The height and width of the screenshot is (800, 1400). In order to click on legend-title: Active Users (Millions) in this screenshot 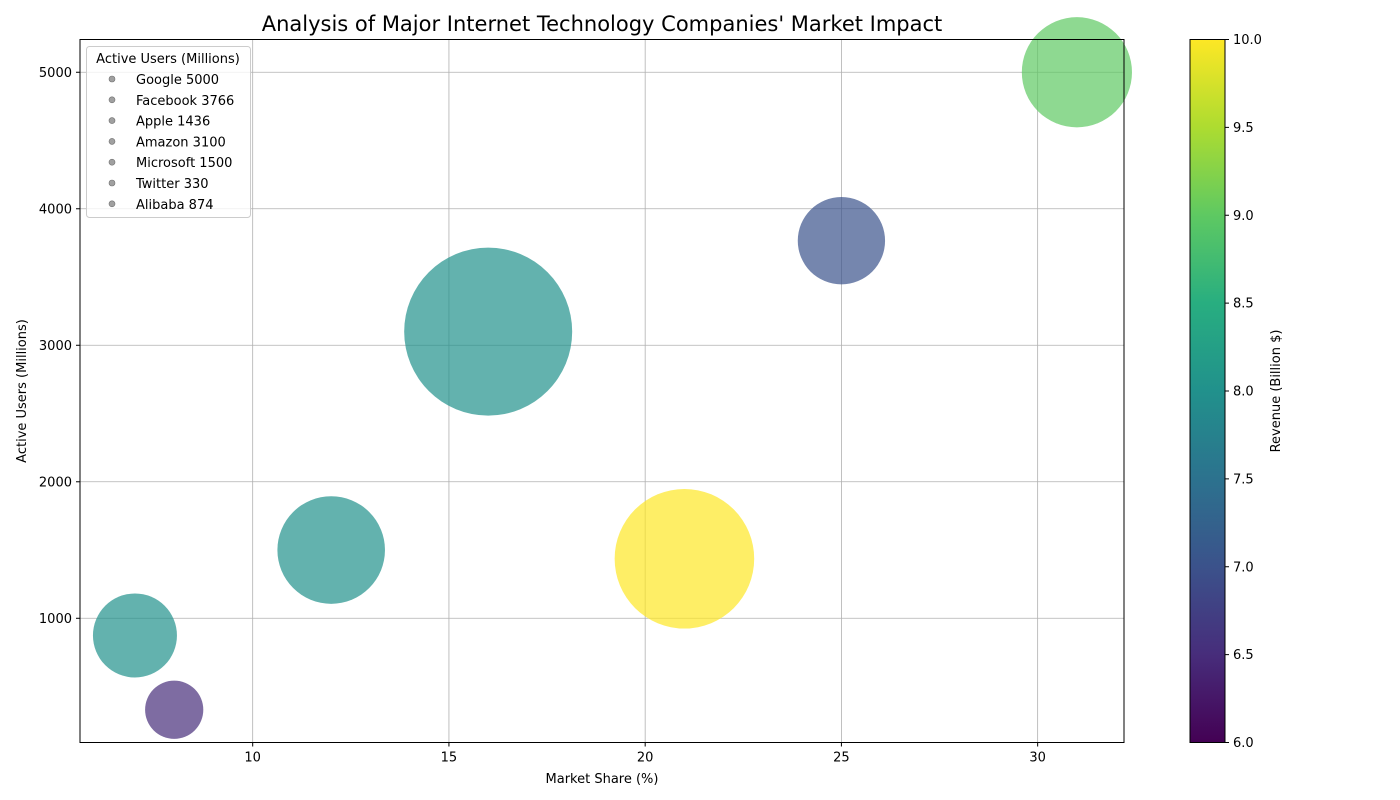, I will do `click(168, 59)`.